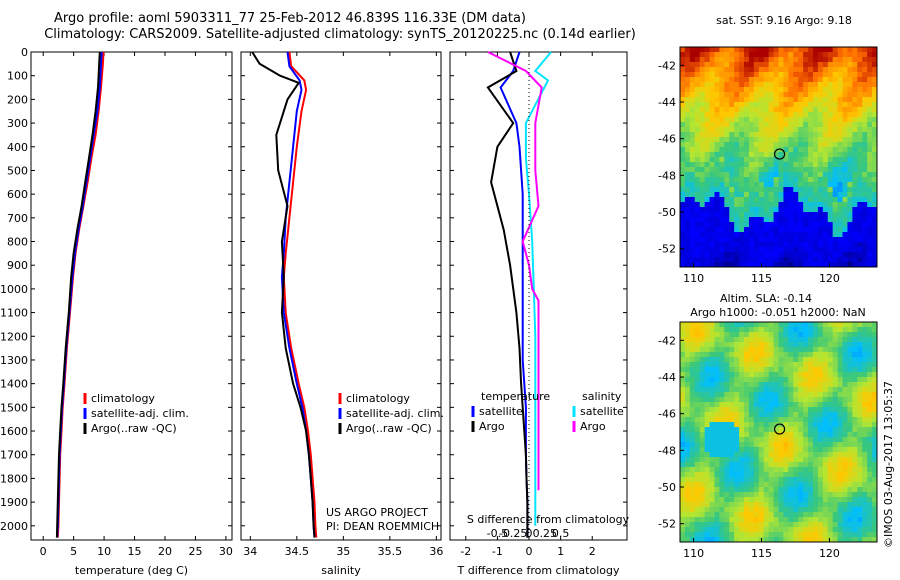 The height and width of the screenshot is (580, 900). I want to click on sst-map-frame, so click(778, 157).